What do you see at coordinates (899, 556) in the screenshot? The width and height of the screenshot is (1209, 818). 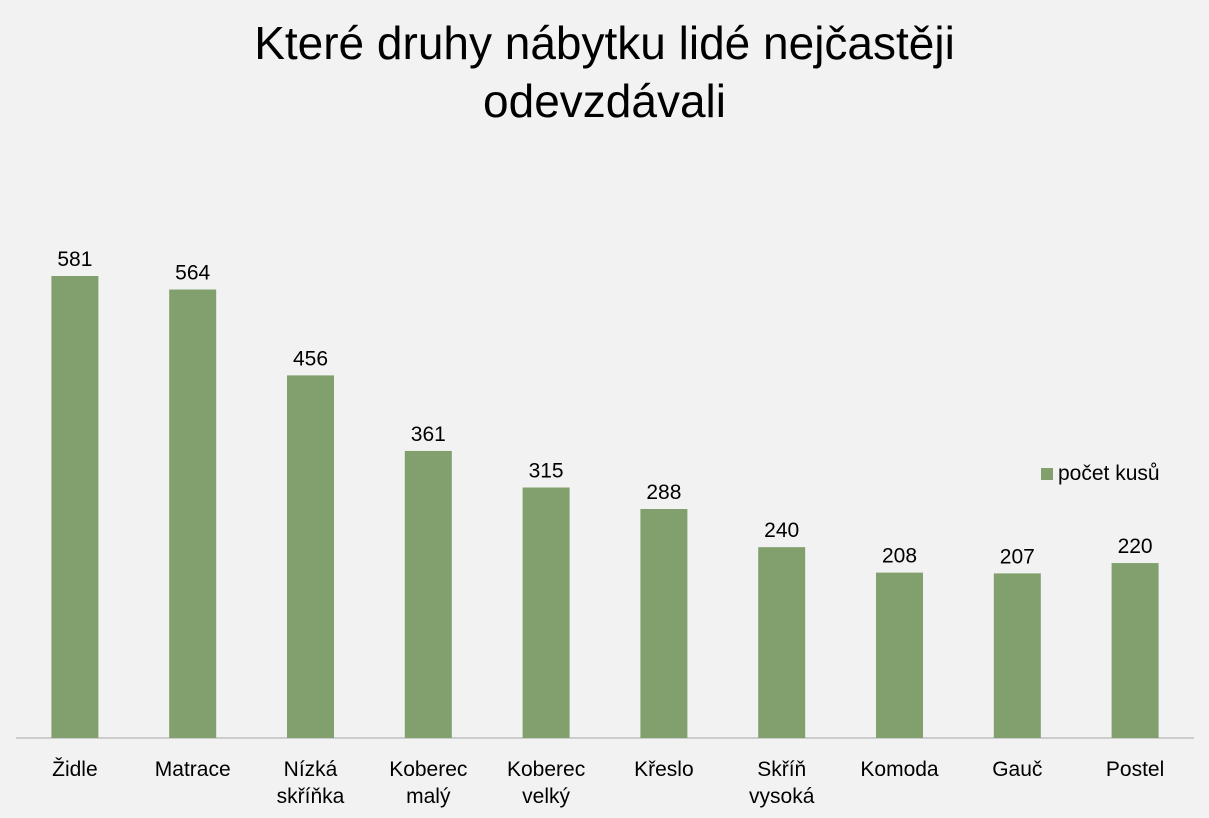 I see `data-label: 208` at bounding box center [899, 556].